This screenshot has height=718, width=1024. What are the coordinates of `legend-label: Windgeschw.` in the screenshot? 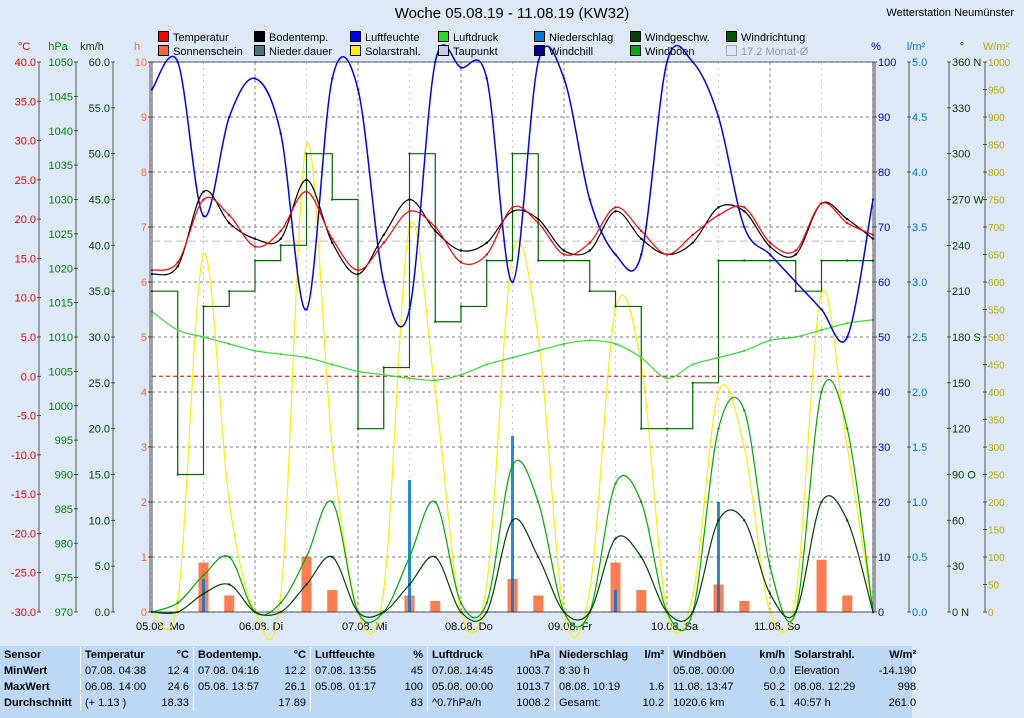 It's located at (677, 38).